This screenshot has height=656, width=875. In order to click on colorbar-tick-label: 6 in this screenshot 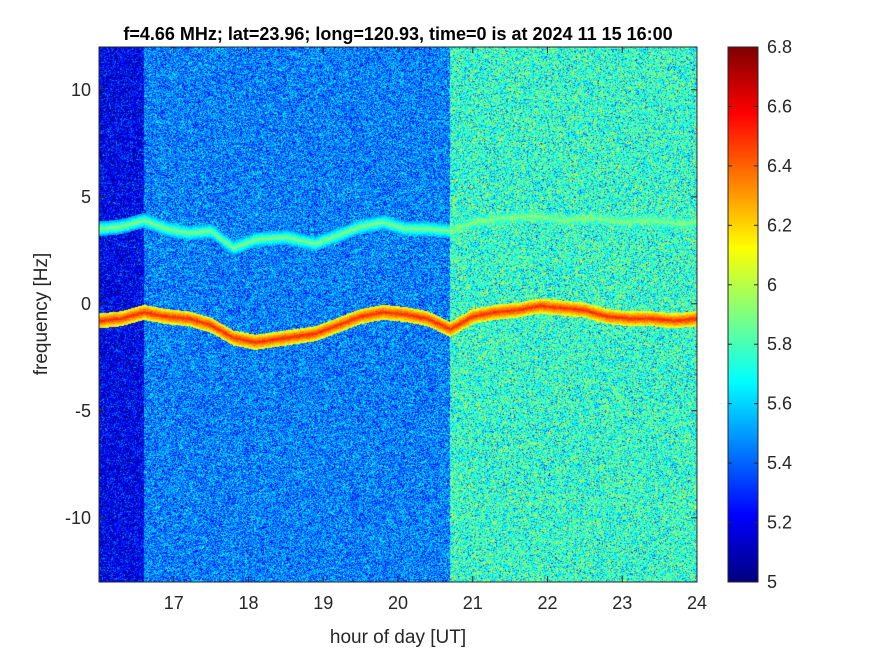, I will do `click(772, 285)`.